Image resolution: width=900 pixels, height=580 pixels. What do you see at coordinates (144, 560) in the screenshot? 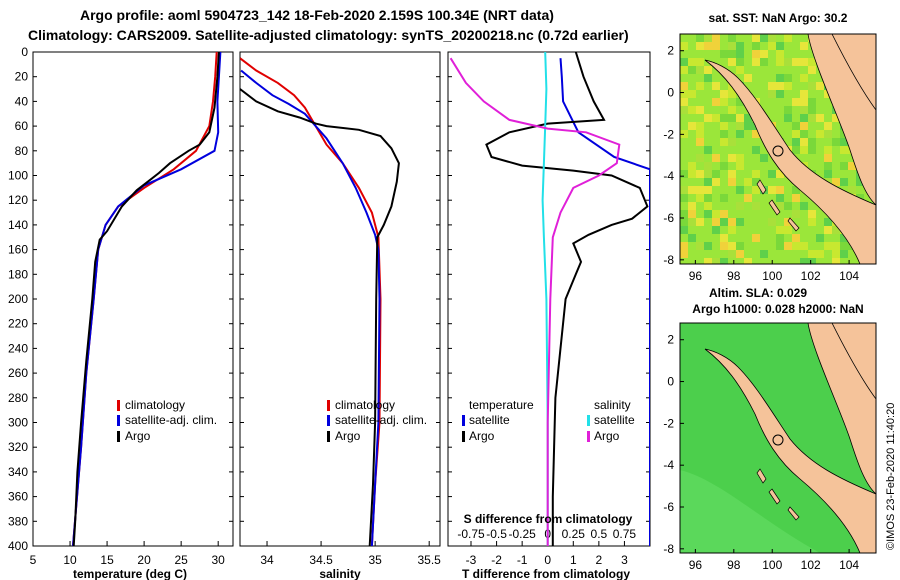
I see `x-tick-label: 20` at bounding box center [144, 560].